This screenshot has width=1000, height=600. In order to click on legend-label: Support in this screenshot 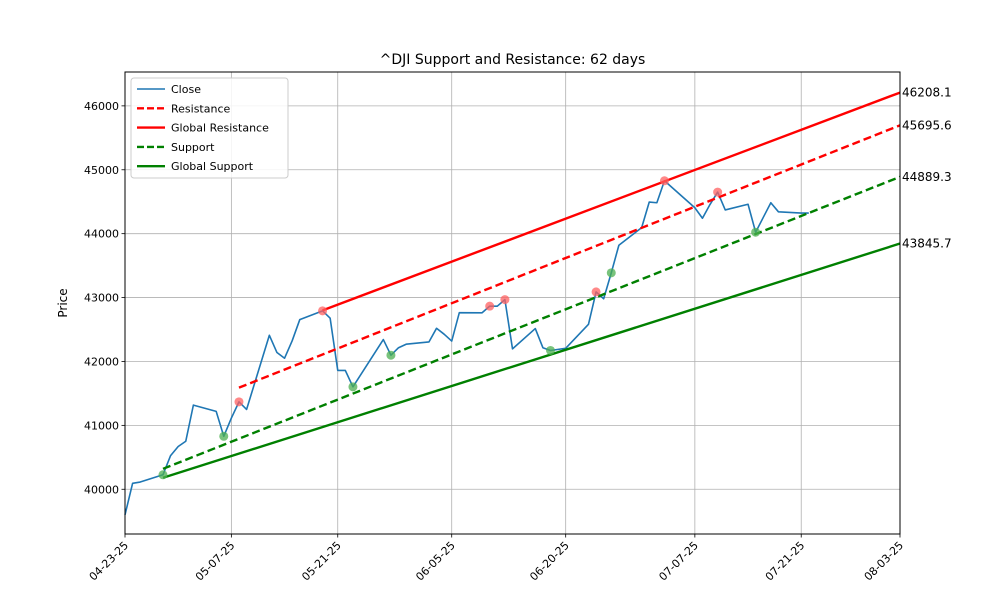, I will do `click(193, 147)`.